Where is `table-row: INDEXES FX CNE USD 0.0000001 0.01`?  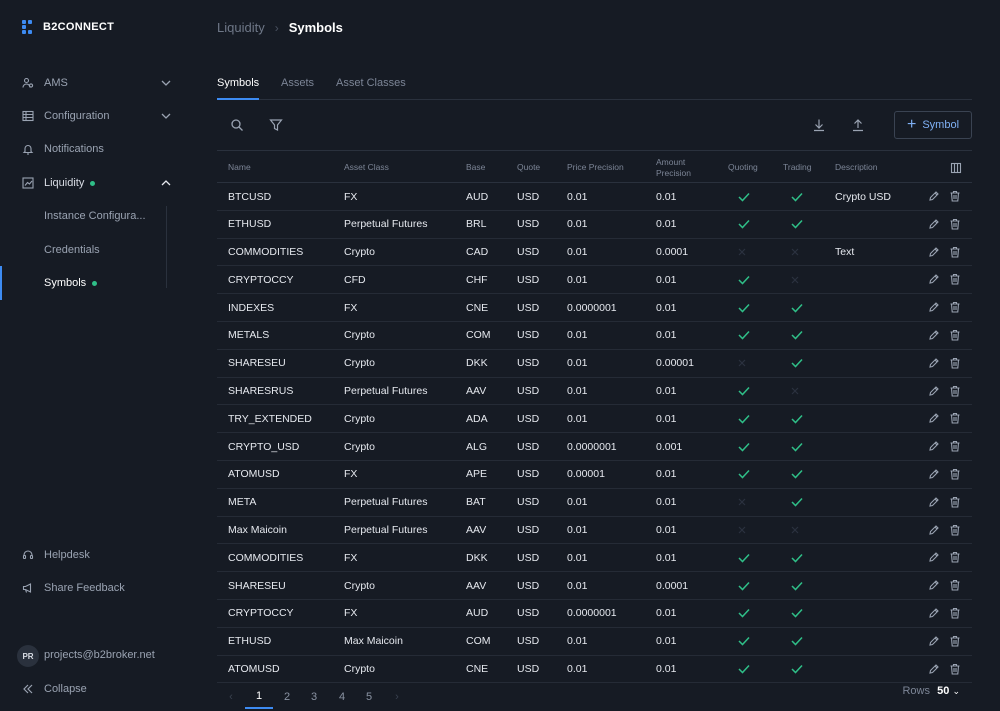 table-row: INDEXES FX CNE USD 0.0000001 0.01 is located at coordinates (594, 308).